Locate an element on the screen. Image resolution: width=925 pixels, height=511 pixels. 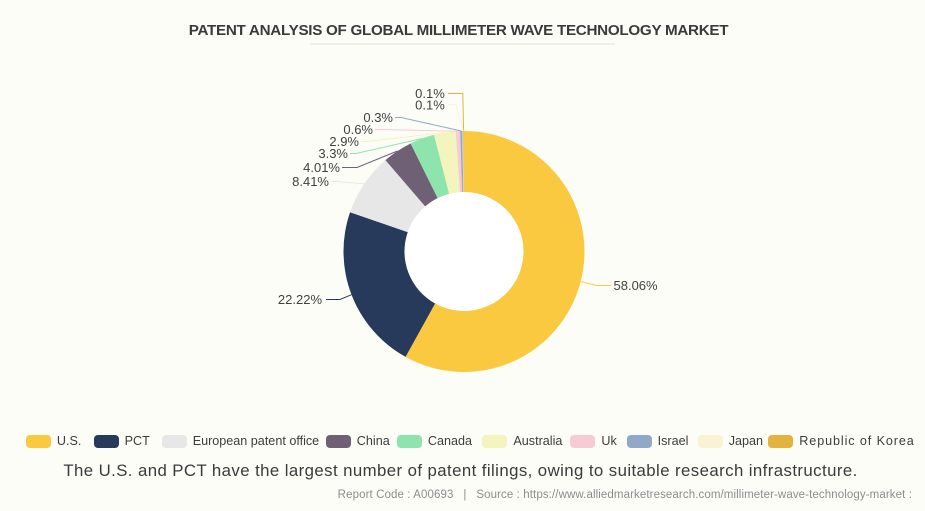
svg-text: 58.06% is located at coordinates (636, 285).